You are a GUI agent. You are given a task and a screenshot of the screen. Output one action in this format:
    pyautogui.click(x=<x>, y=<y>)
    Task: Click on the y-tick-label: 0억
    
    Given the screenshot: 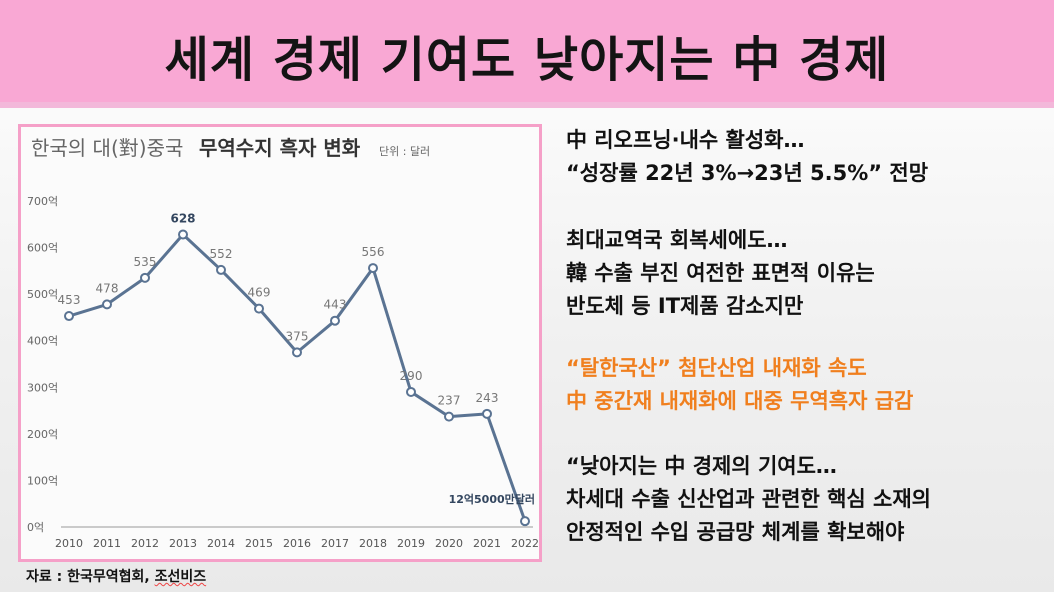 What is the action you would take?
    pyautogui.click(x=35, y=527)
    